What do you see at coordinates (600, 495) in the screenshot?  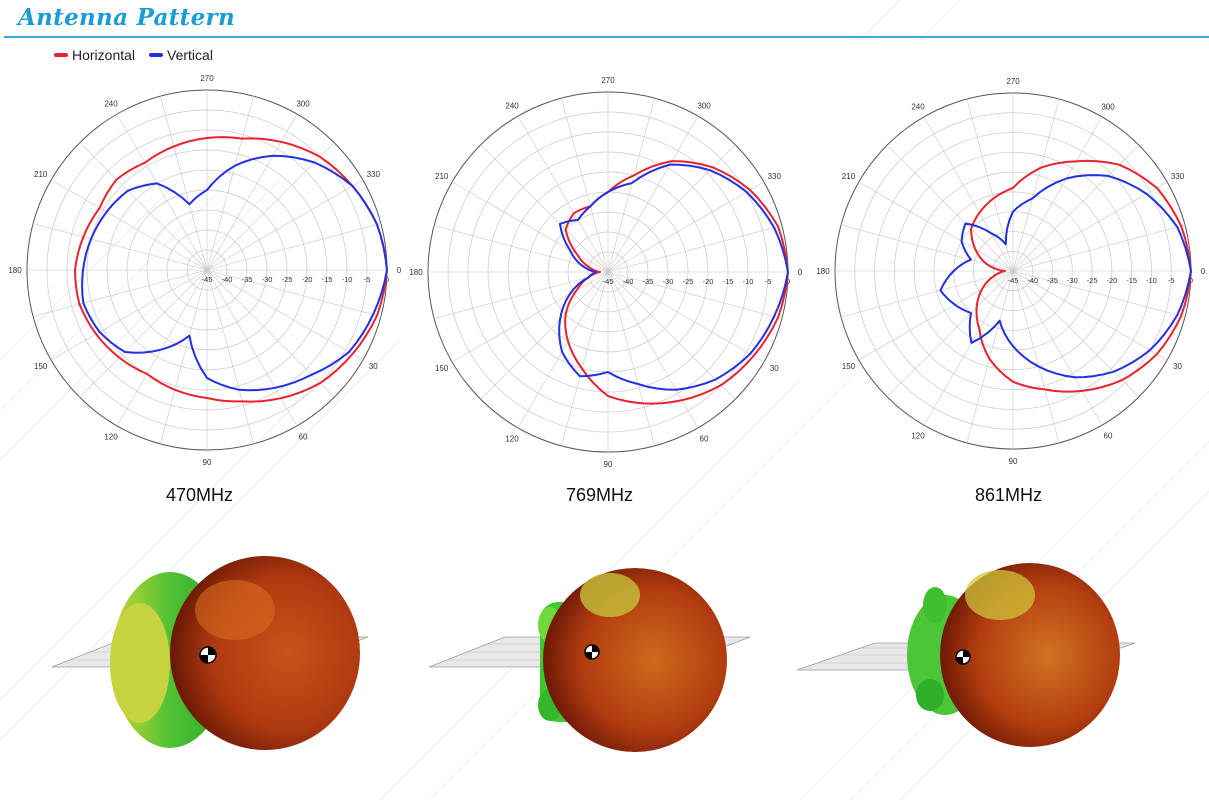 I see `frequency-label-769mhz: 769MHz` at bounding box center [600, 495].